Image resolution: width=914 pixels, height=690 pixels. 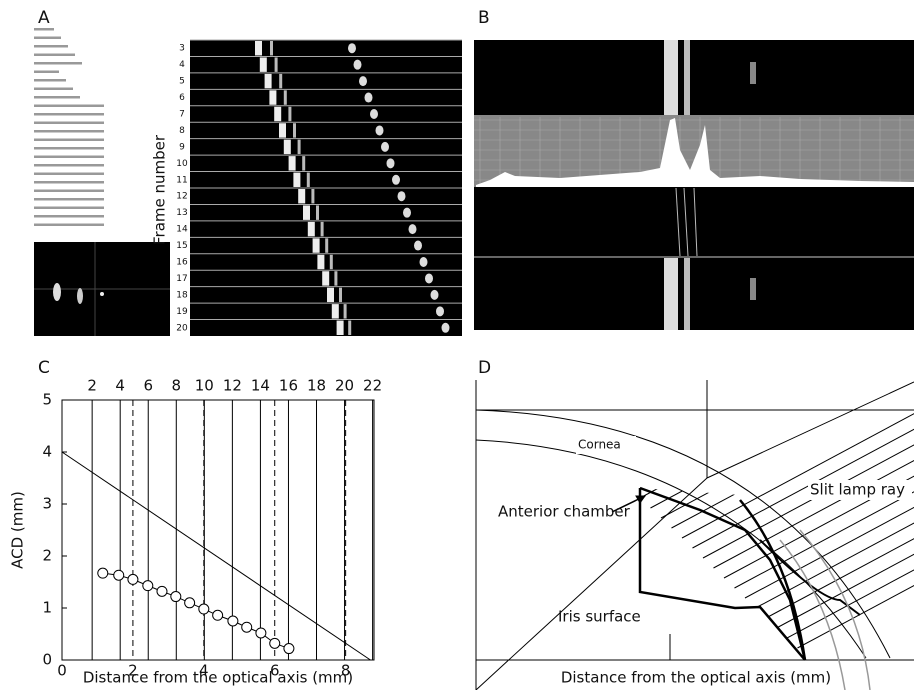 I want to click on label: Cornea, so click(x=599, y=445).